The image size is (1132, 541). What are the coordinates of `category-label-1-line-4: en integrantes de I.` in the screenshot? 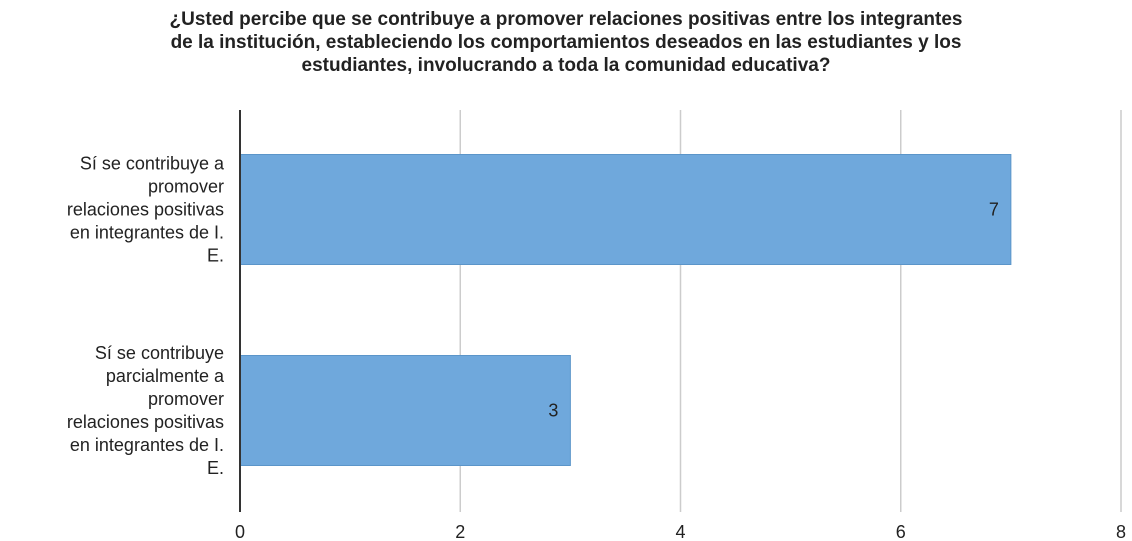 It's located at (147, 445).